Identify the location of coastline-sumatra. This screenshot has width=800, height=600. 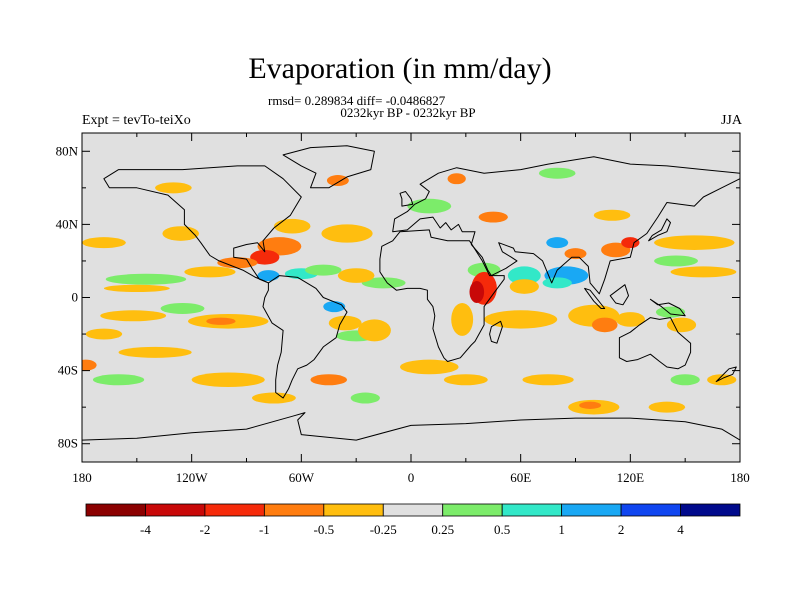
(595, 298).